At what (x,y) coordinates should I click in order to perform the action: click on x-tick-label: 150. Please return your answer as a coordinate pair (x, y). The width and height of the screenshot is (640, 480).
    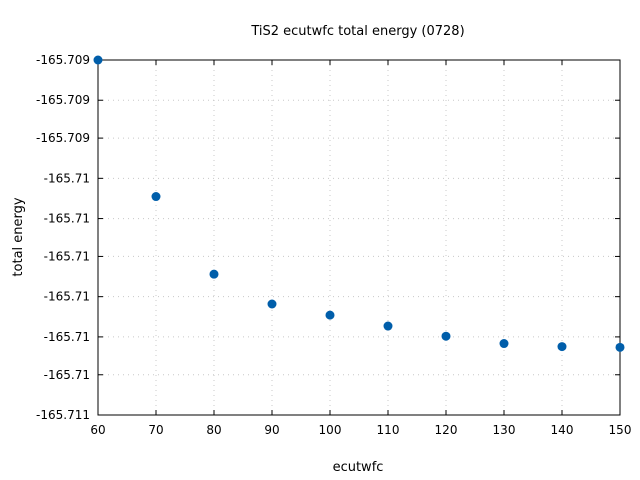
    Looking at the image, I should click on (620, 430).